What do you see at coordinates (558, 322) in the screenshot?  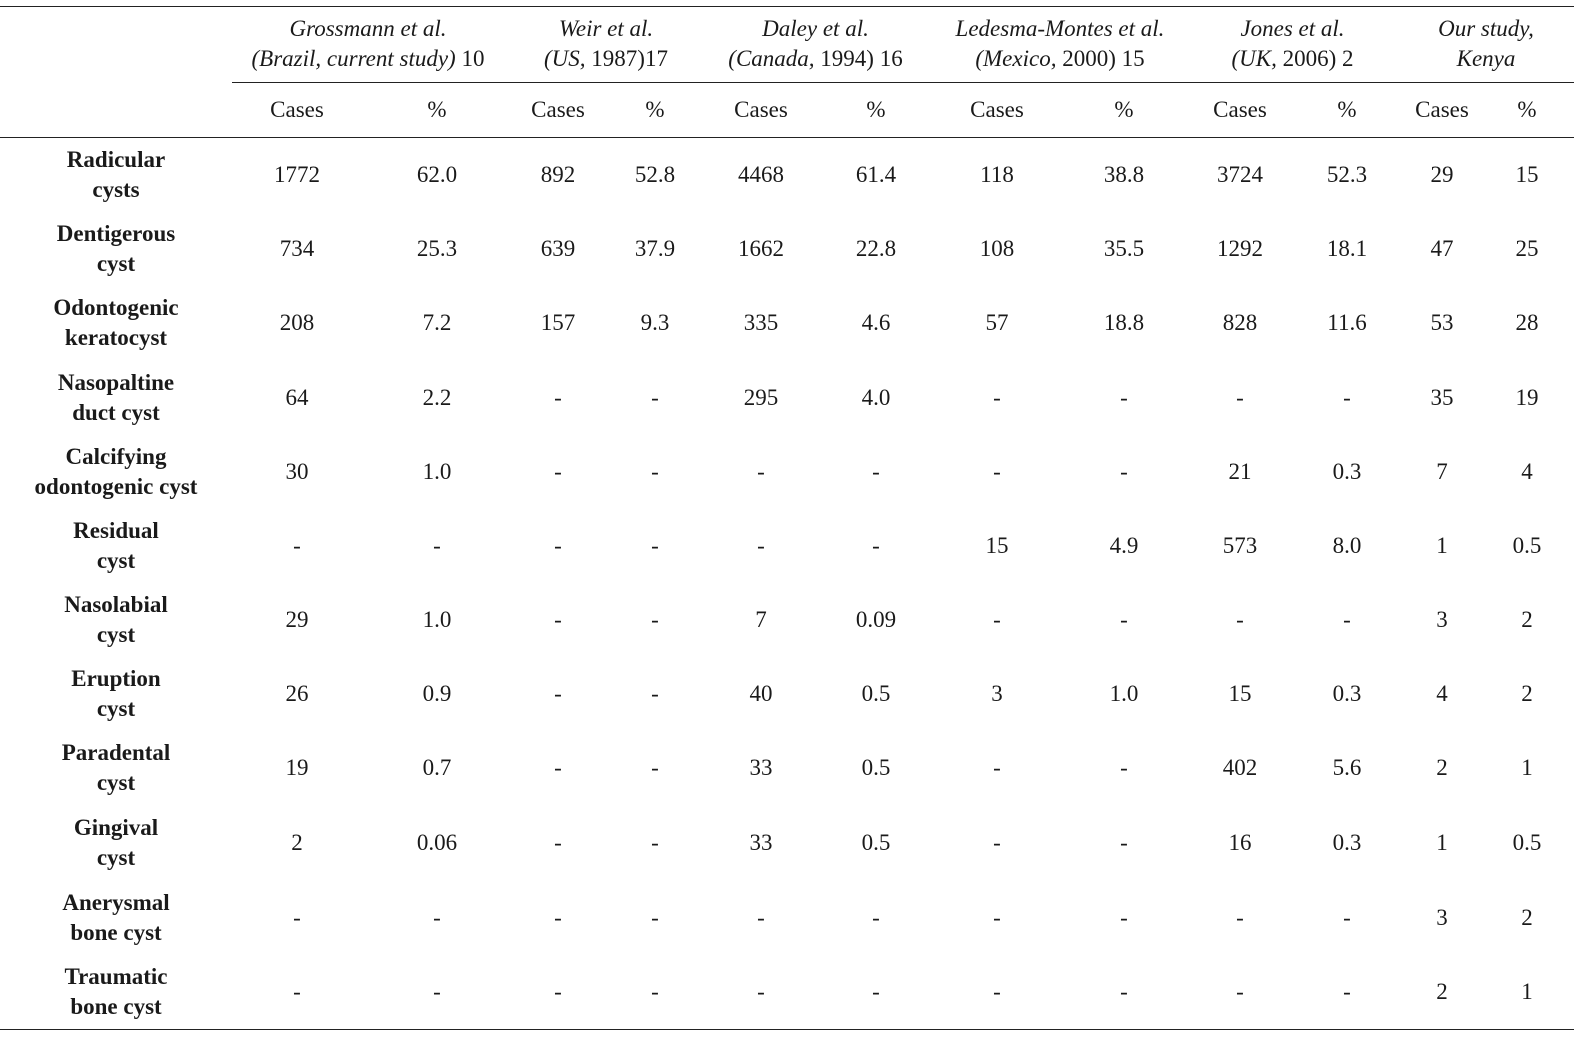 I see `cases-cell: 157` at bounding box center [558, 322].